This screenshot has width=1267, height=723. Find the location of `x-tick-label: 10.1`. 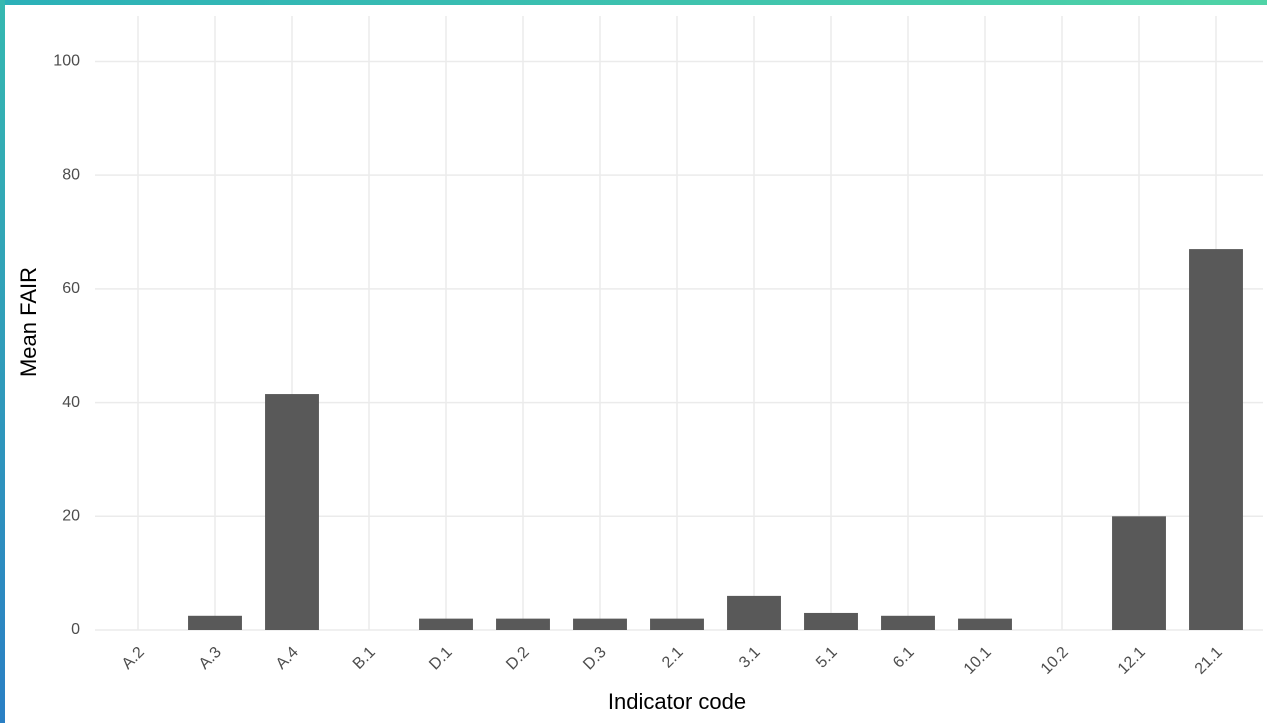

x-tick-label: 10.1 is located at coordinates (978, 661).